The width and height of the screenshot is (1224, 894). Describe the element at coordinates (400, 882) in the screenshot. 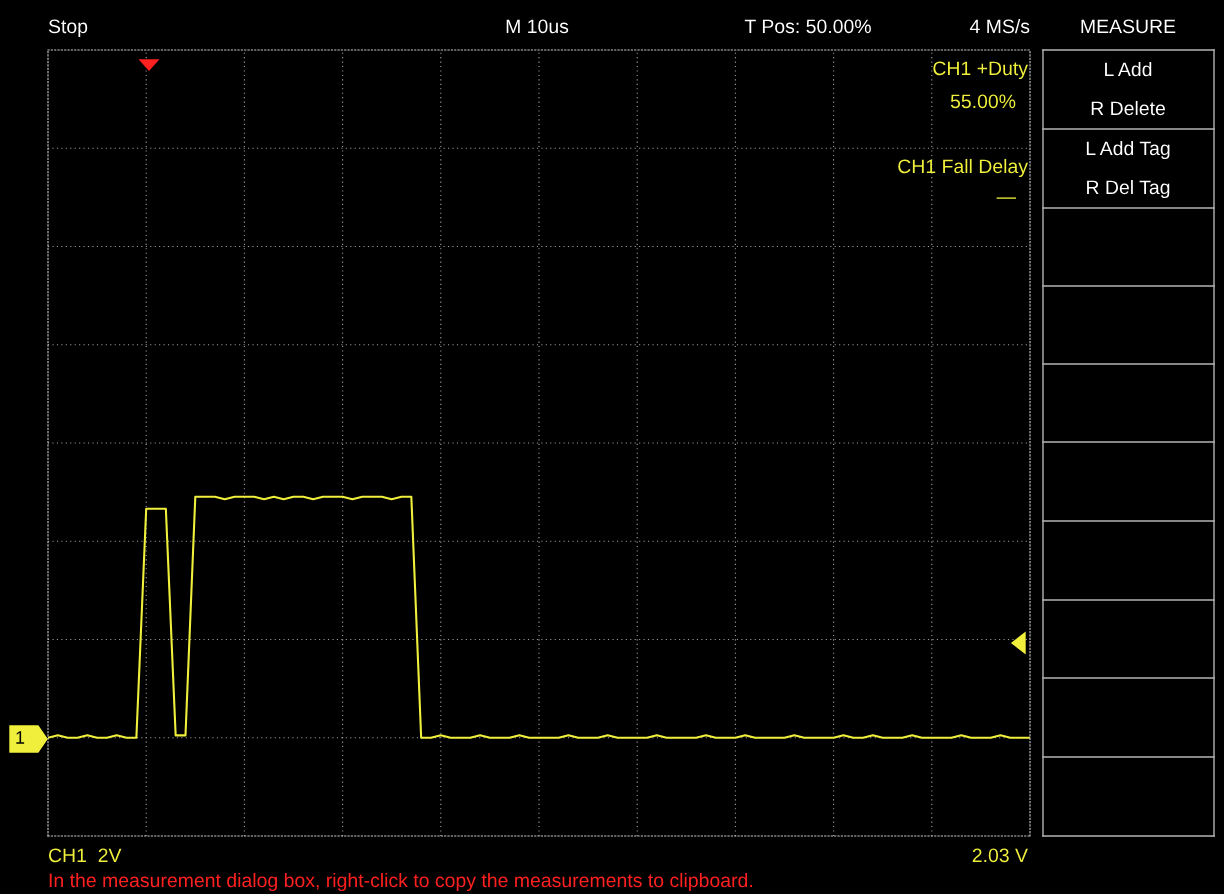

I see `text: In the measurement dialog box, right-click to copy the measurements to clipboard.` at that location.